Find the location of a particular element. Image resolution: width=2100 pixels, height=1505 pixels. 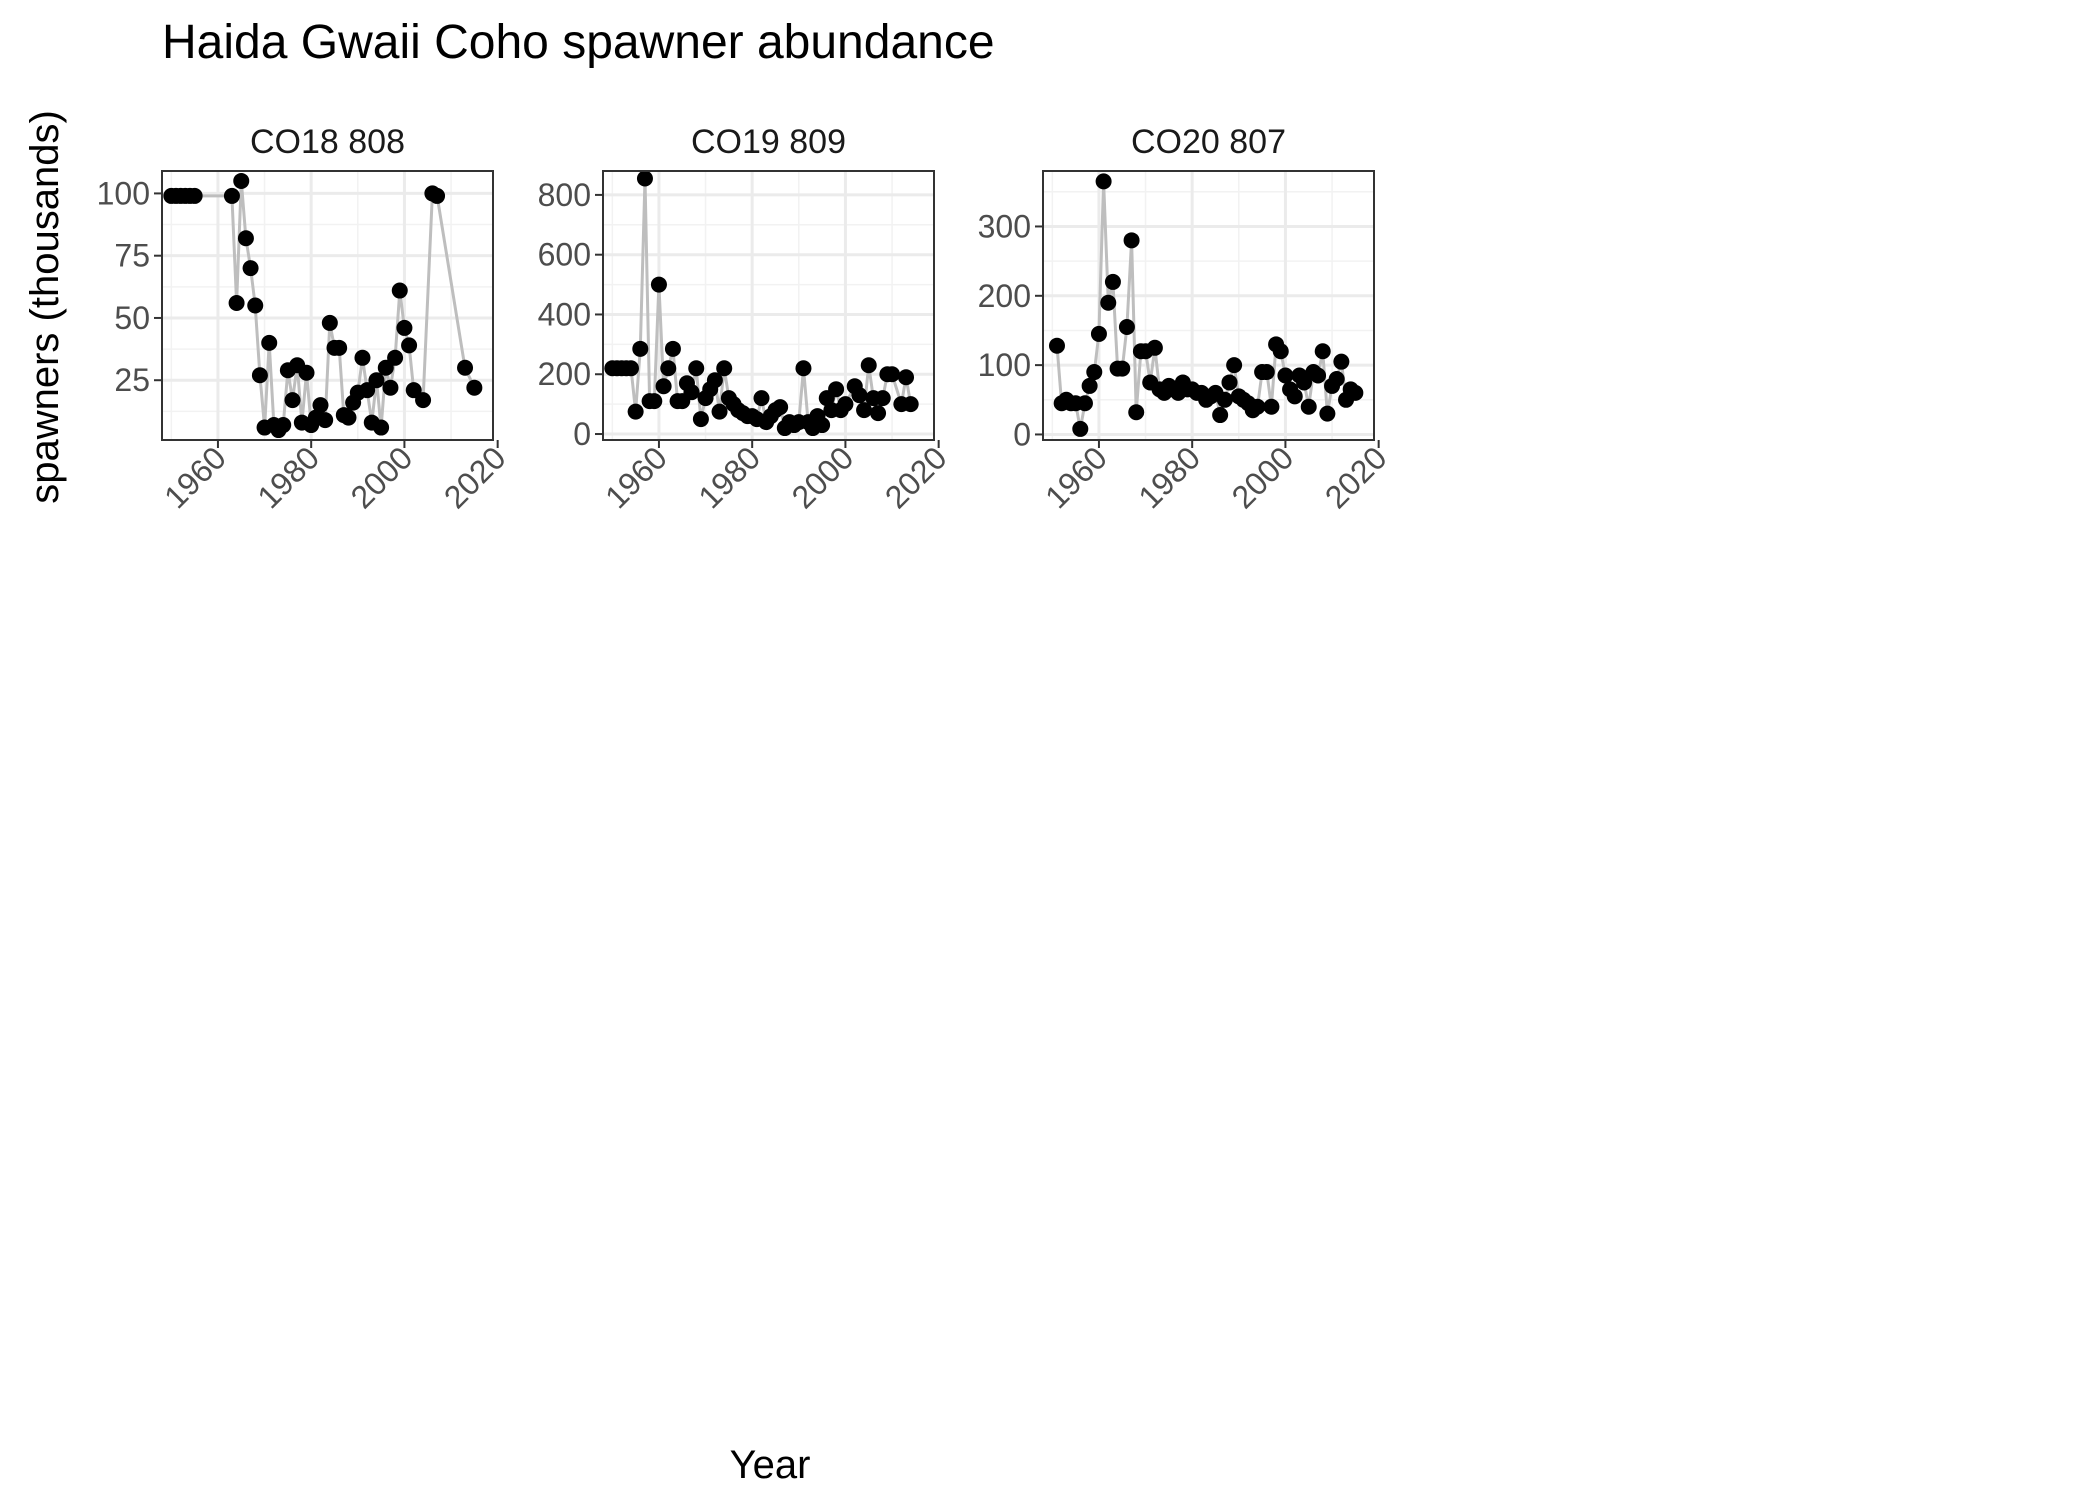

facet-strip-label: CO18 808 is located at coordinates (327, 142).